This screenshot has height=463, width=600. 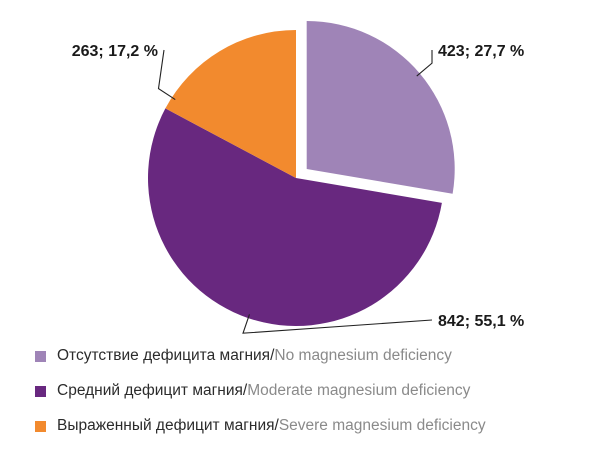 What do you see at coordinates (380, 107) in the screenshot?
I see `pie-slice-no-deficiency` at bounding box center [380, 107].